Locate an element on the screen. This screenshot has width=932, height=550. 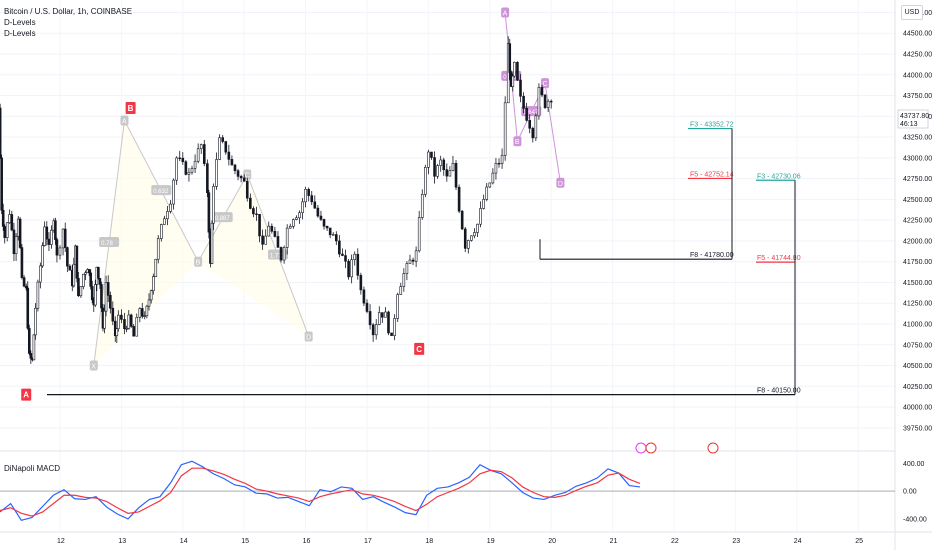
macd-axis-label: 400.00 is located at coordinates (914, 464).